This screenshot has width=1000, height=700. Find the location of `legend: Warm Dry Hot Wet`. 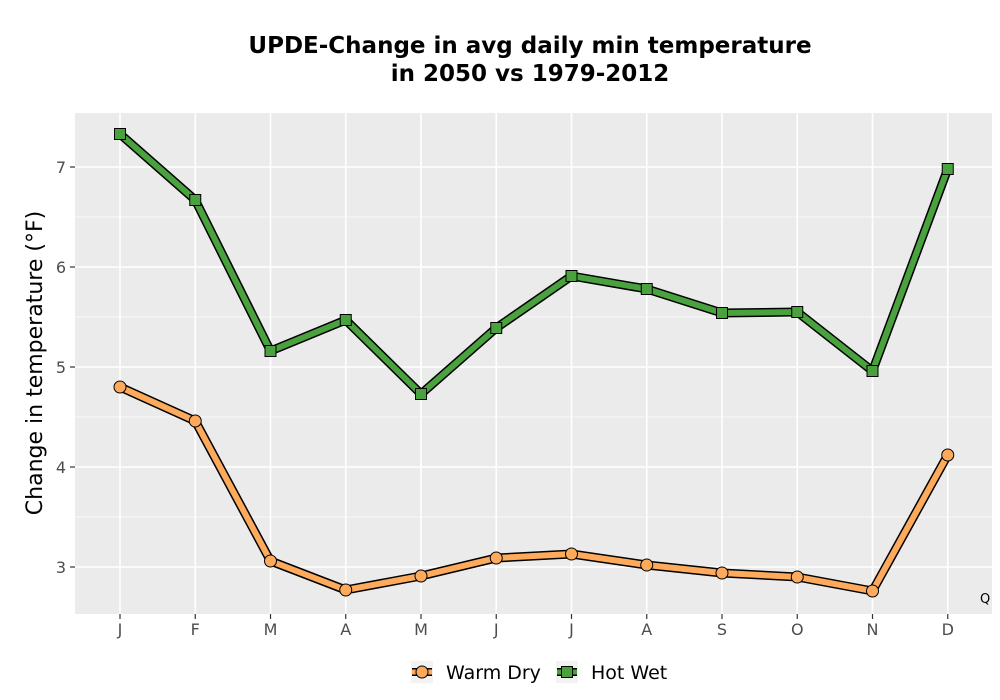

legend: Warm Dry Hot Wet is located at coordinates (539, 672).